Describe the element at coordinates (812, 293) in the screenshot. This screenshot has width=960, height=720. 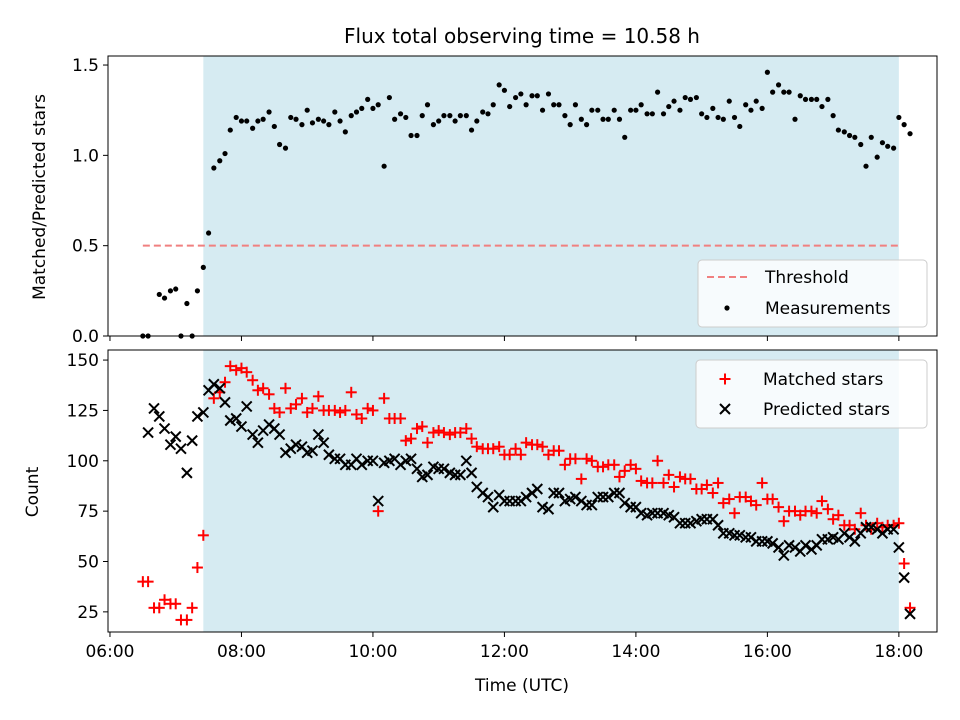
I see `top-legend-box` at that location.